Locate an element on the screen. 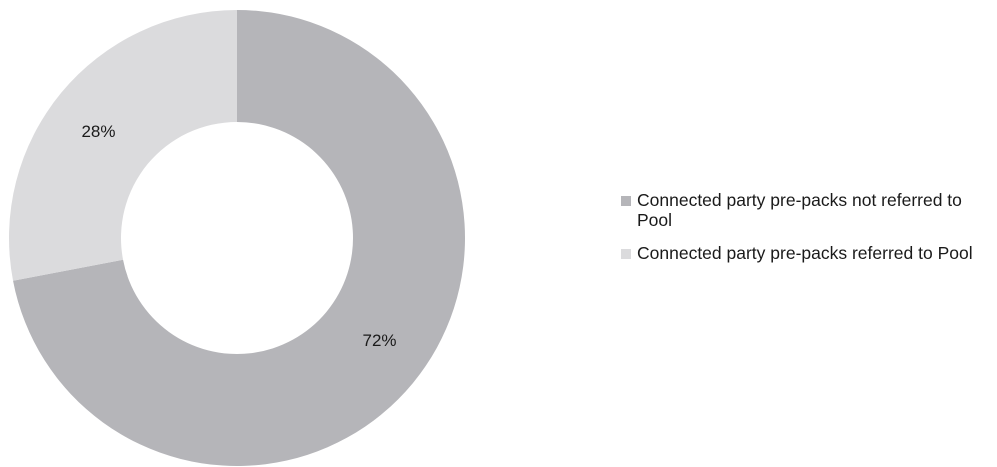 The image size is (997, 467). slice-label-referred: 28% is located at coordinates (98, 131).